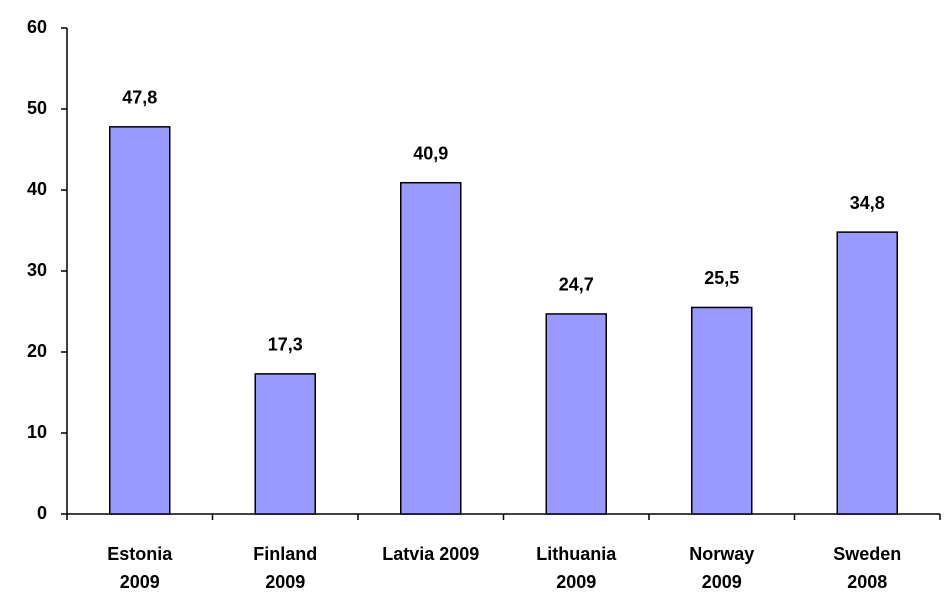 This screenshot has width=944, height=597. What do you see at coordinates (867, 203) in the screenshot?
I see `value-label: 34,8` at bounding box center [867, 203].